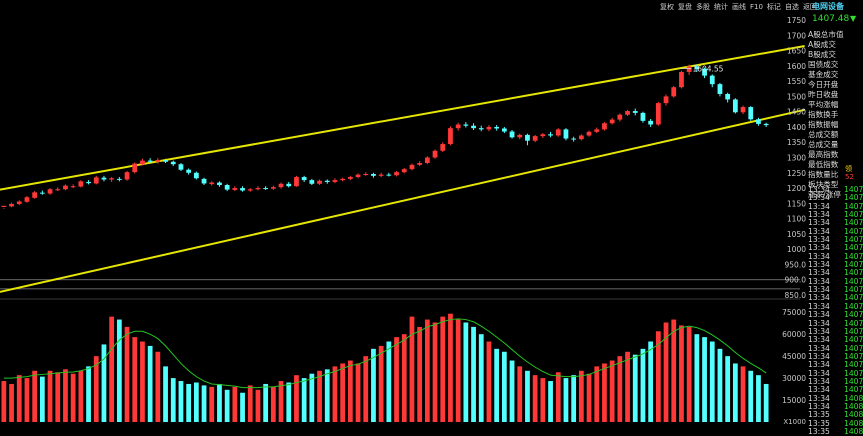 The width and height of the screenshot is (863, 436). What do you see at coordinates (822, 44) in the screenshot?
I see `info-label: A股成交` at bounding box center [822, 44].